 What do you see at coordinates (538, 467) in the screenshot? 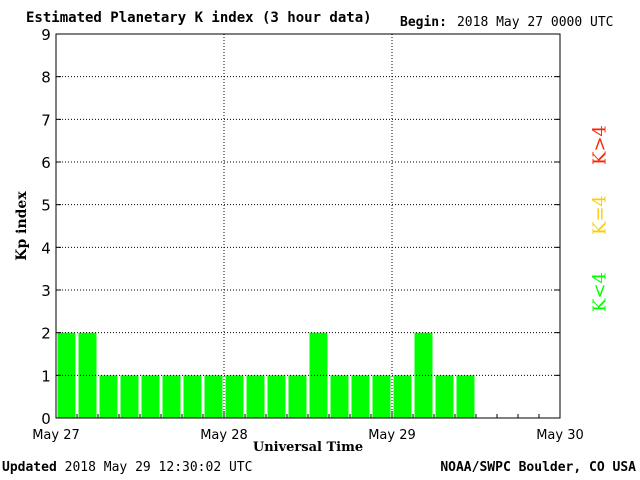
I see `source-label: NOAA/SWPC Boulder, CO USA` at bounding box center [538, 467].